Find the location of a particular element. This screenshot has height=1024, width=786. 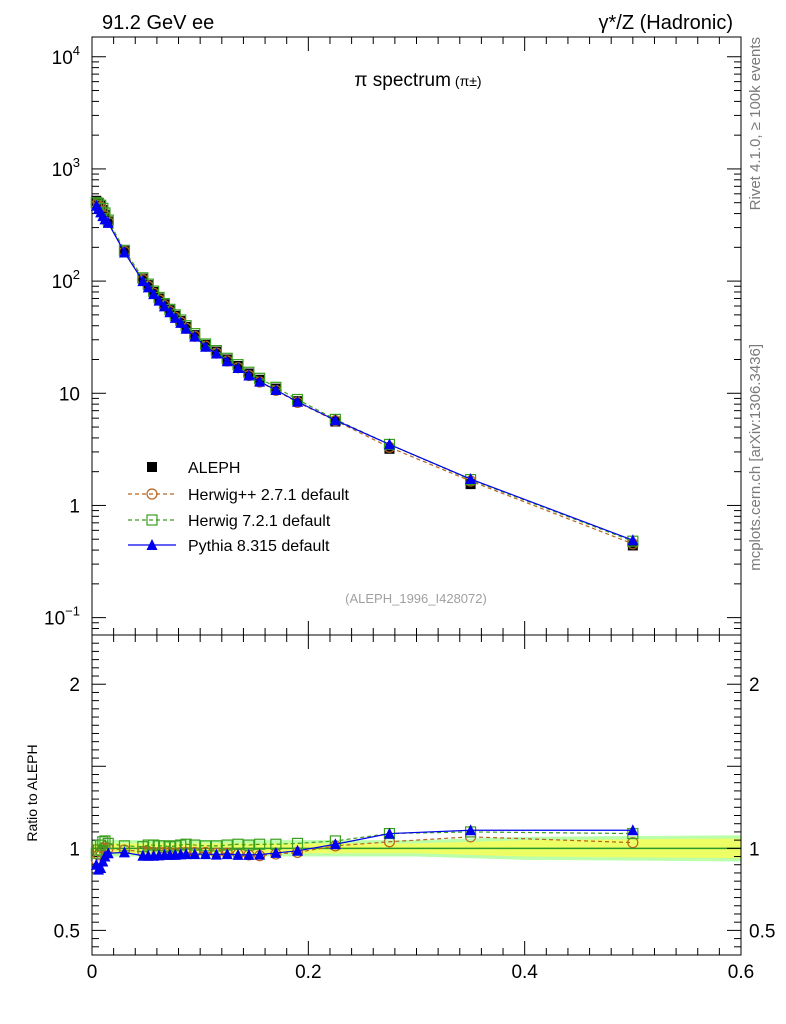

x-tick-label: 0.2 is located at coordinates (308, 972).